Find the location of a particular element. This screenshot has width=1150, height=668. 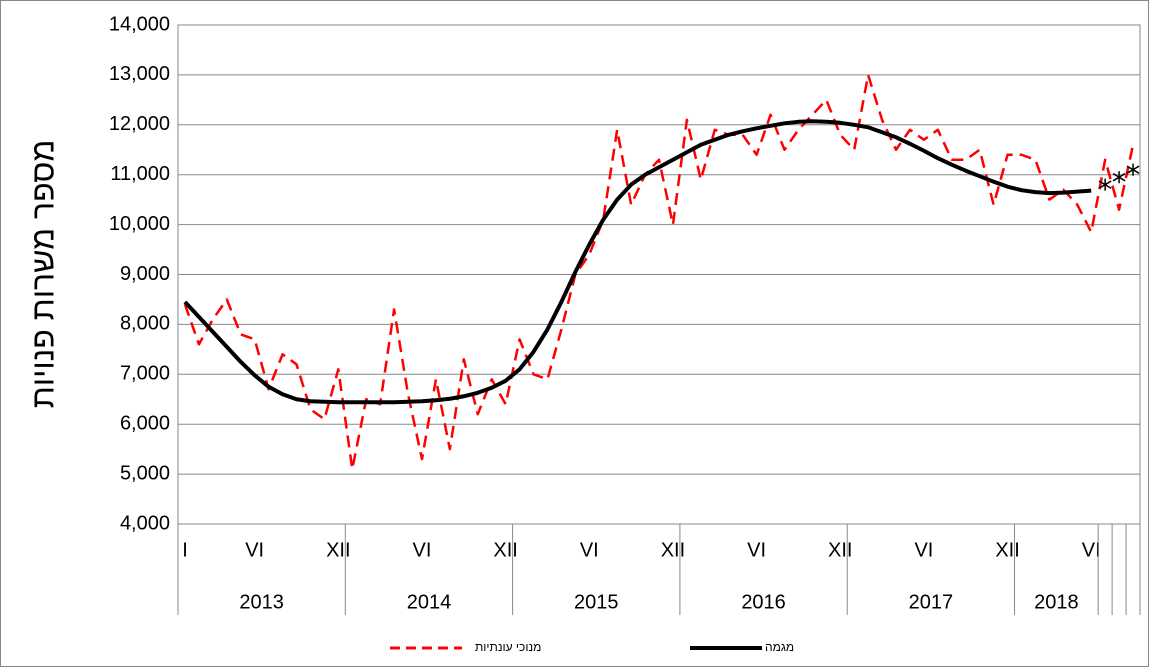

y-tick-label: 11,000 is located at coordinates (140, 174).